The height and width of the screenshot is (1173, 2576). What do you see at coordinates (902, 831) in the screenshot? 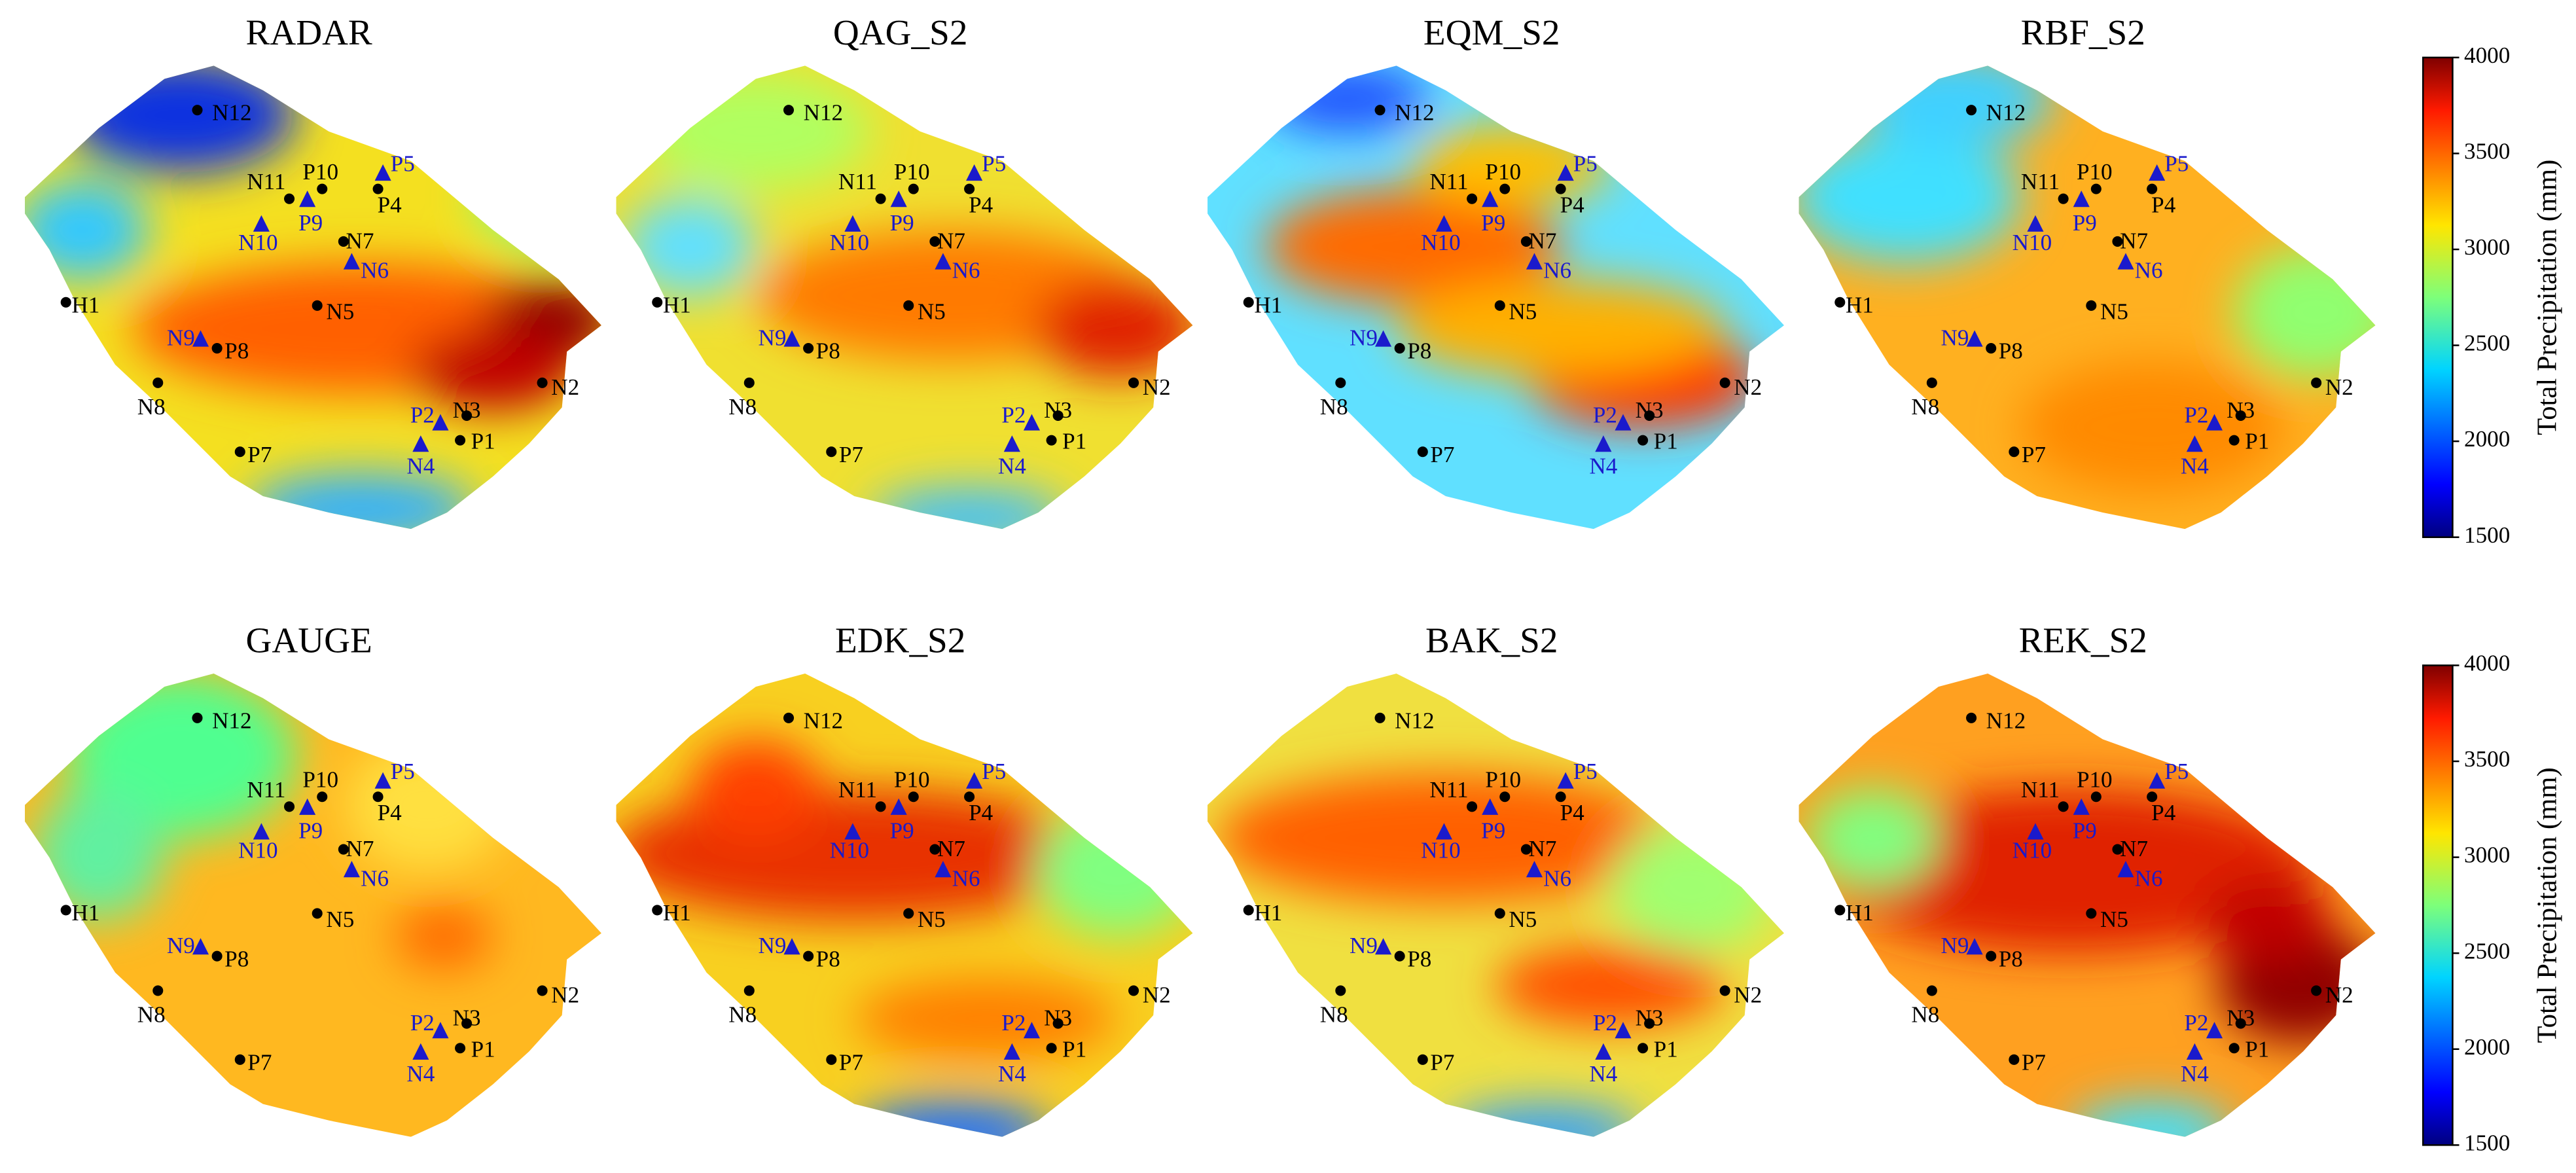
I see `station-label: P9` at bounding box center [902, 831].